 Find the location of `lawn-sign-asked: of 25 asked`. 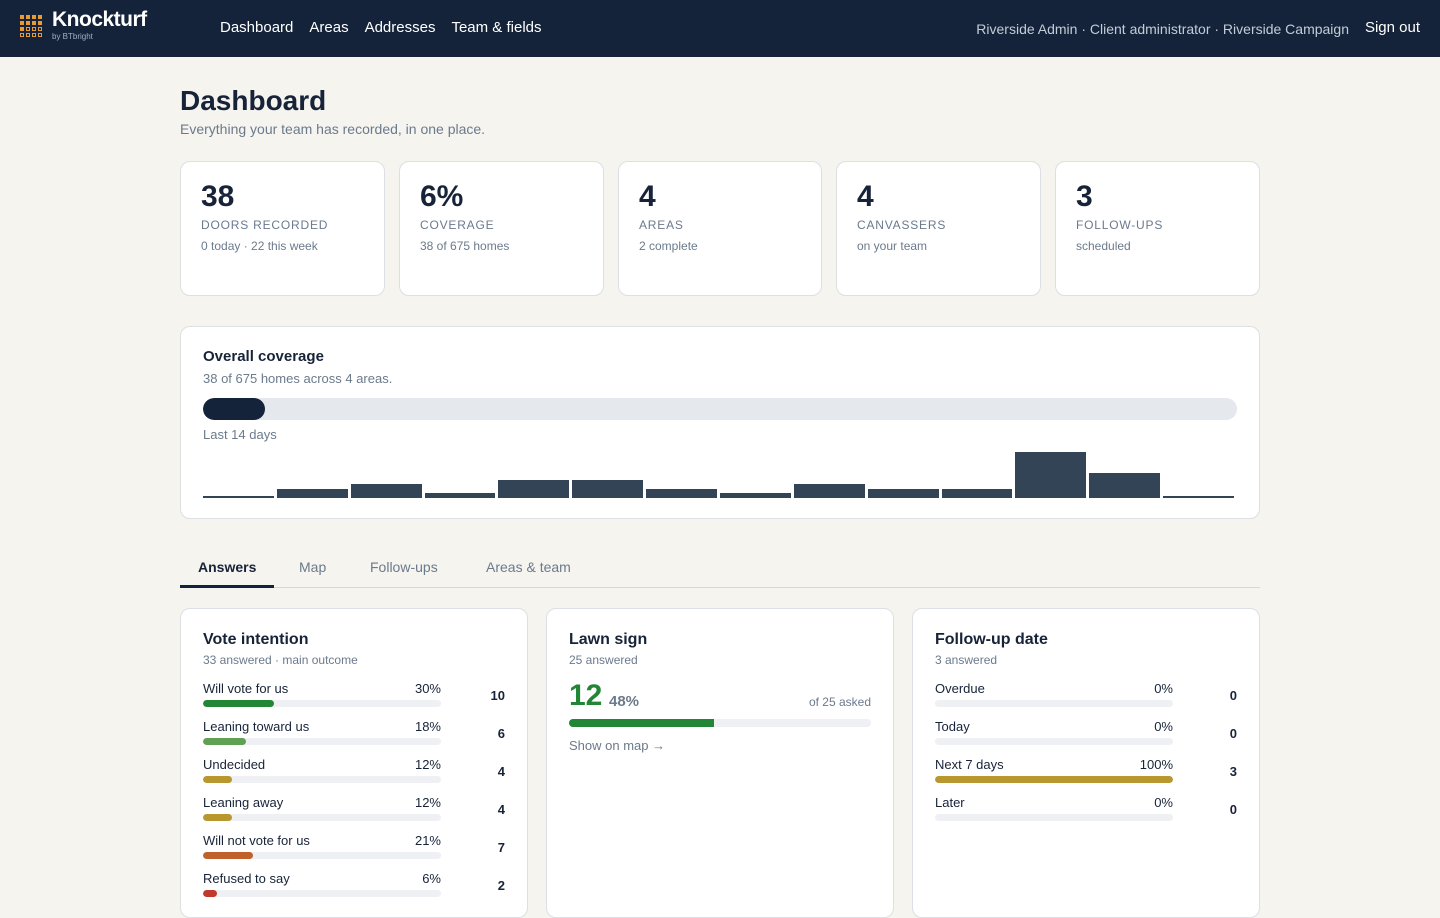

lawn-sign-asked: of 25 asked is located at coordinates (839, 702).